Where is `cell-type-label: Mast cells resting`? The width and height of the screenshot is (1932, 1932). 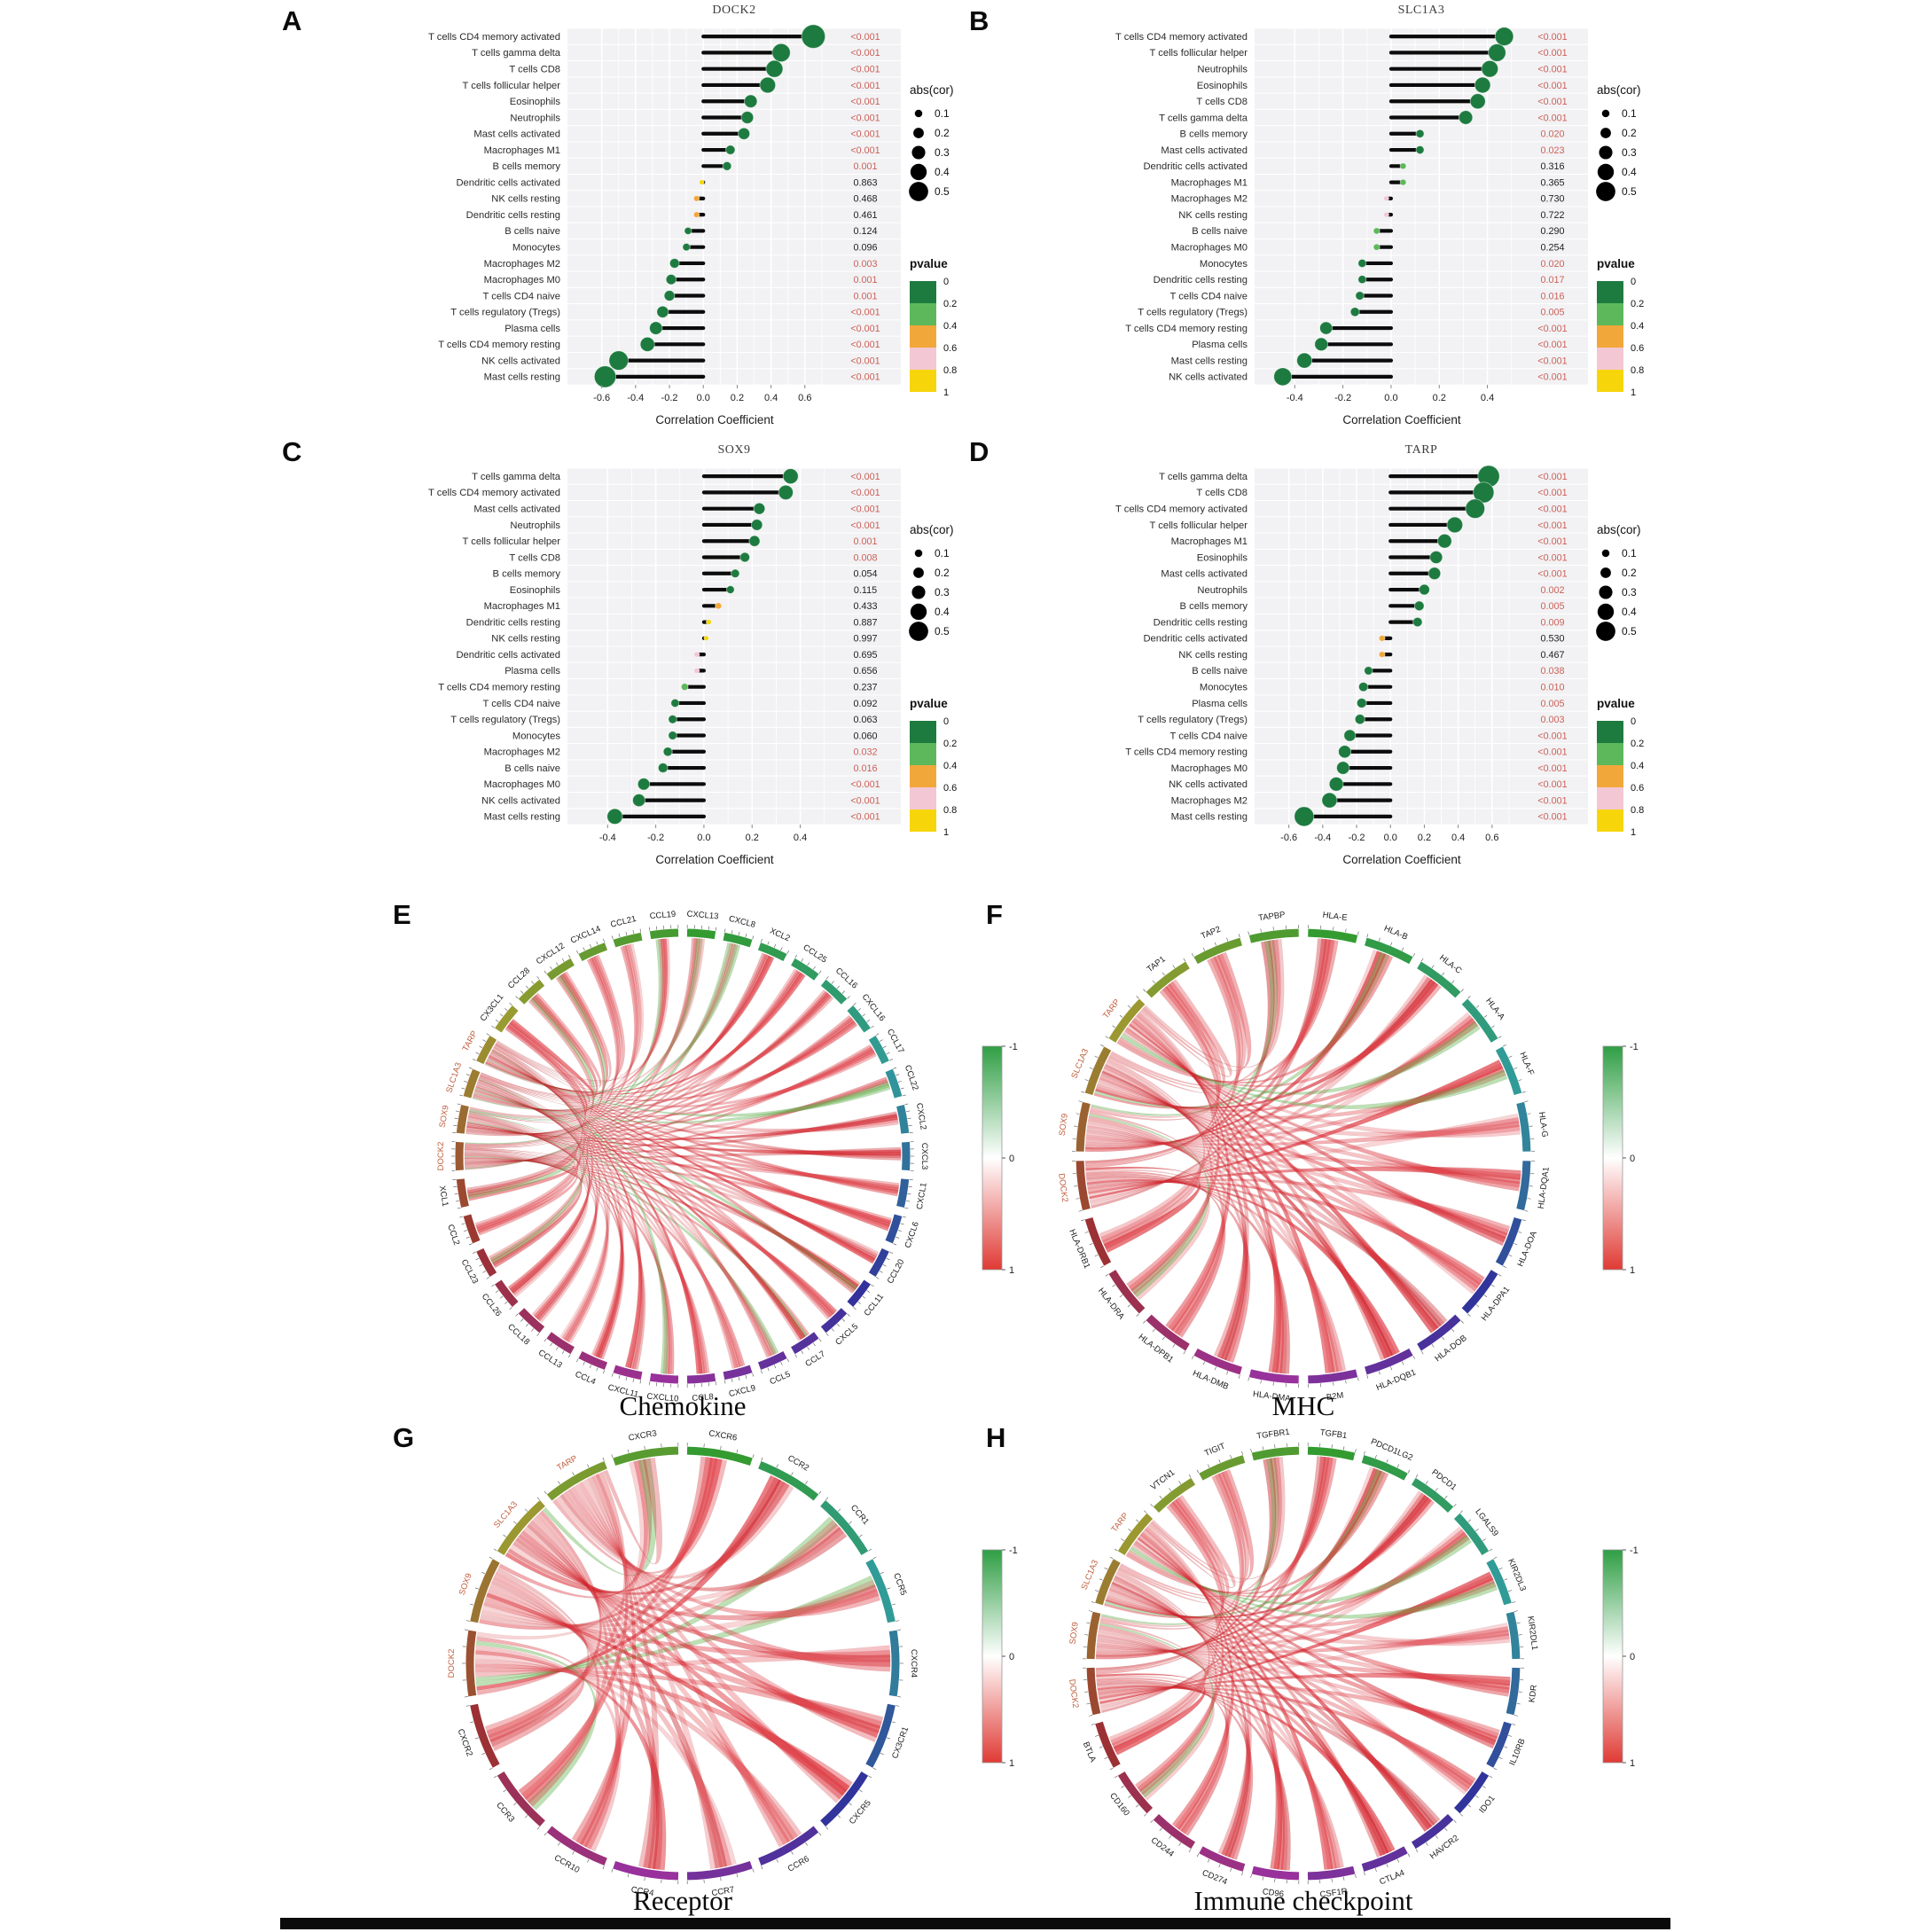 cell-type-label: Mast cells resting is located at coordinates (1209, 817).